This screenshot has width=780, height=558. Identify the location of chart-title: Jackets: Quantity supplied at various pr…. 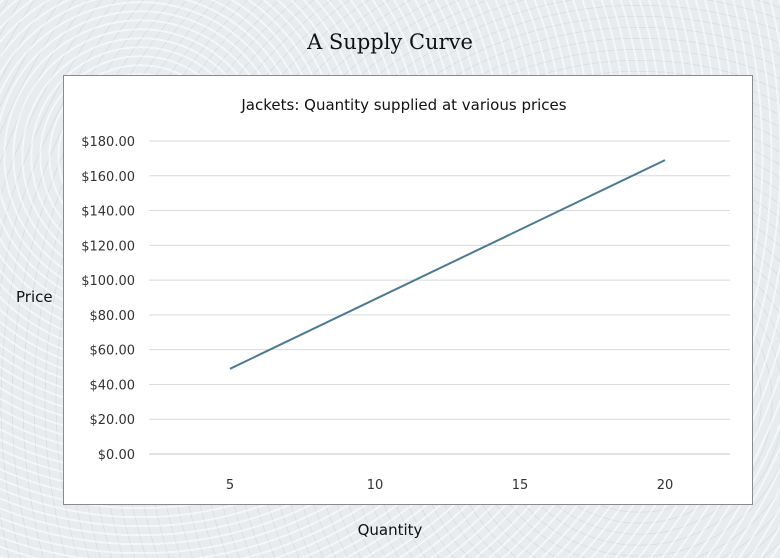
(403, 105).